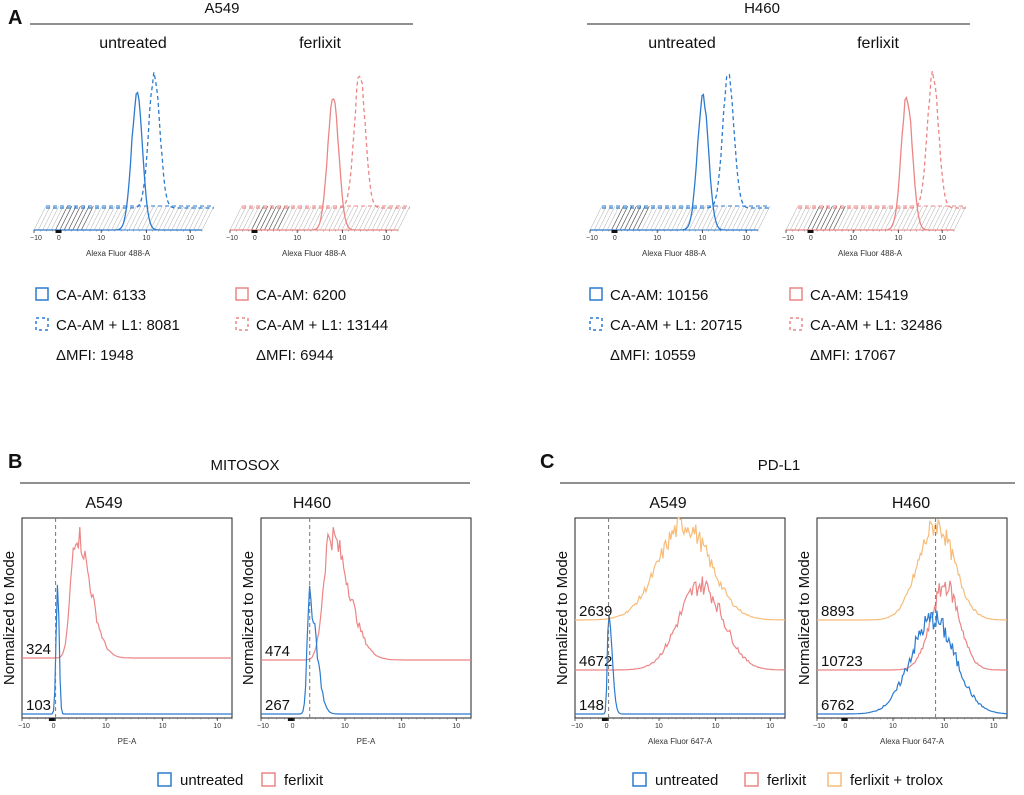 The image size is (1024, 795). I want to click on panel-a-h460-title: H460, so click(762, 8).